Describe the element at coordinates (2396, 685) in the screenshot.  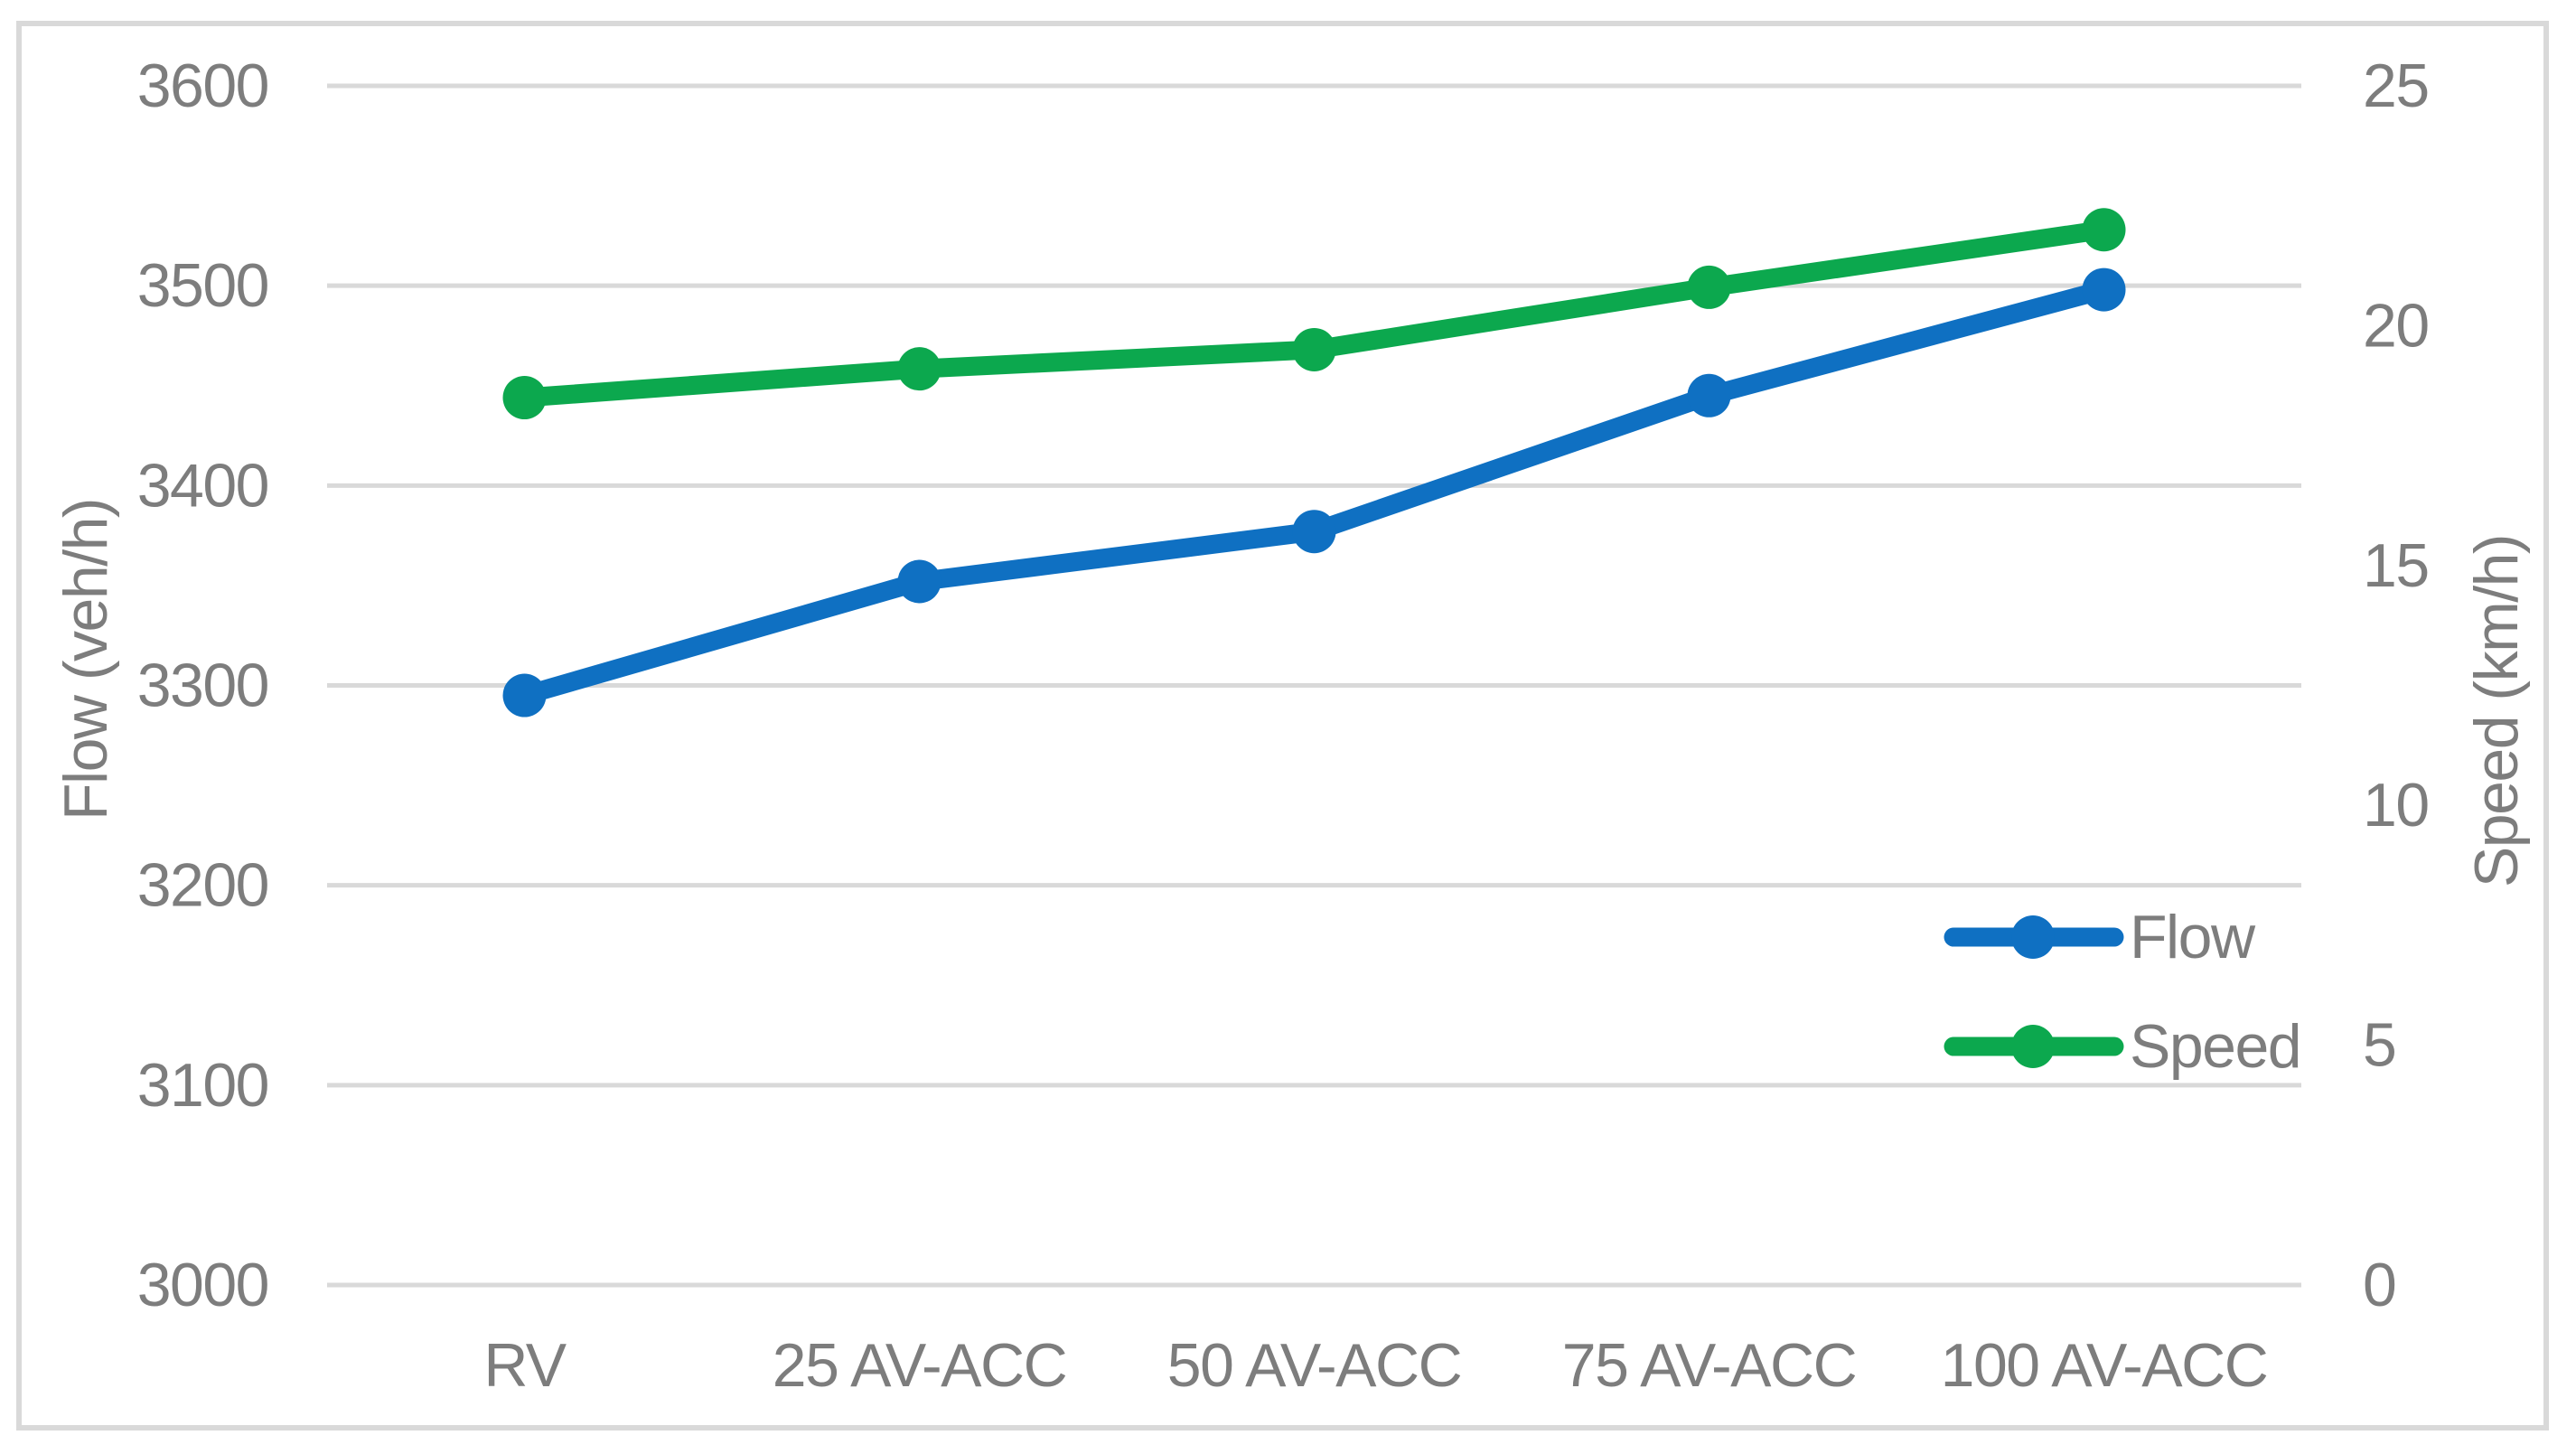
I see `right-axis-tick-labels: 25 20 15 10 5 0` at that location.